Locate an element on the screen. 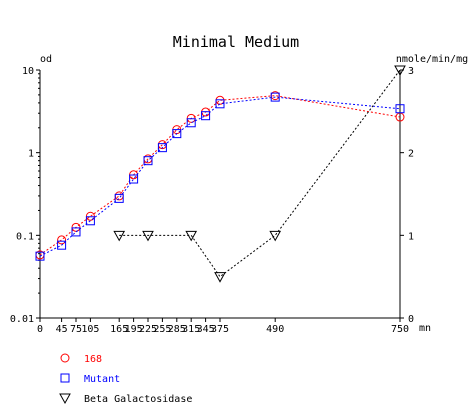 This screenshot has height=410, width=472. left-axis-tick-label: 0.01 is located at coordinates (22, 319).